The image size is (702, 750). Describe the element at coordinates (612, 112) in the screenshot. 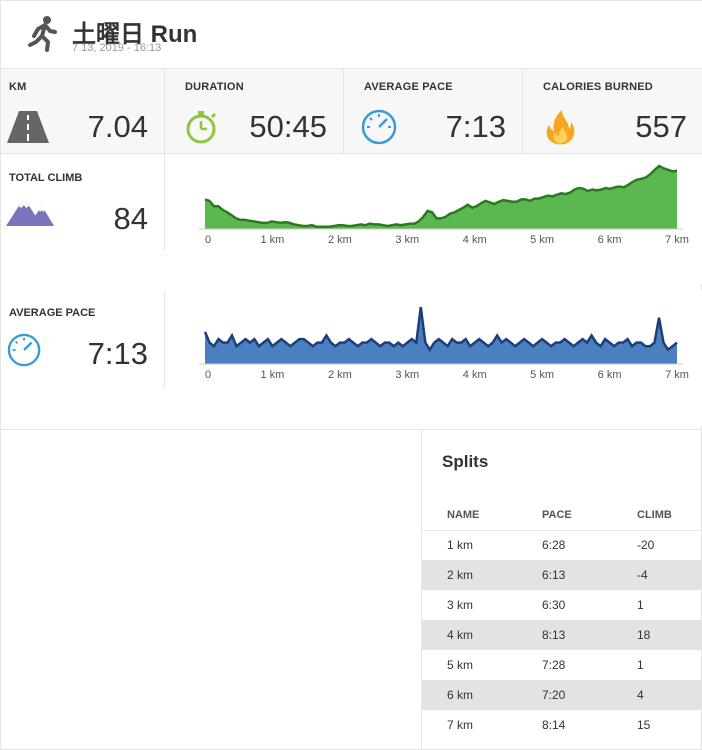

I see `stat-calories: CALORIES BURNED 557` at that location.